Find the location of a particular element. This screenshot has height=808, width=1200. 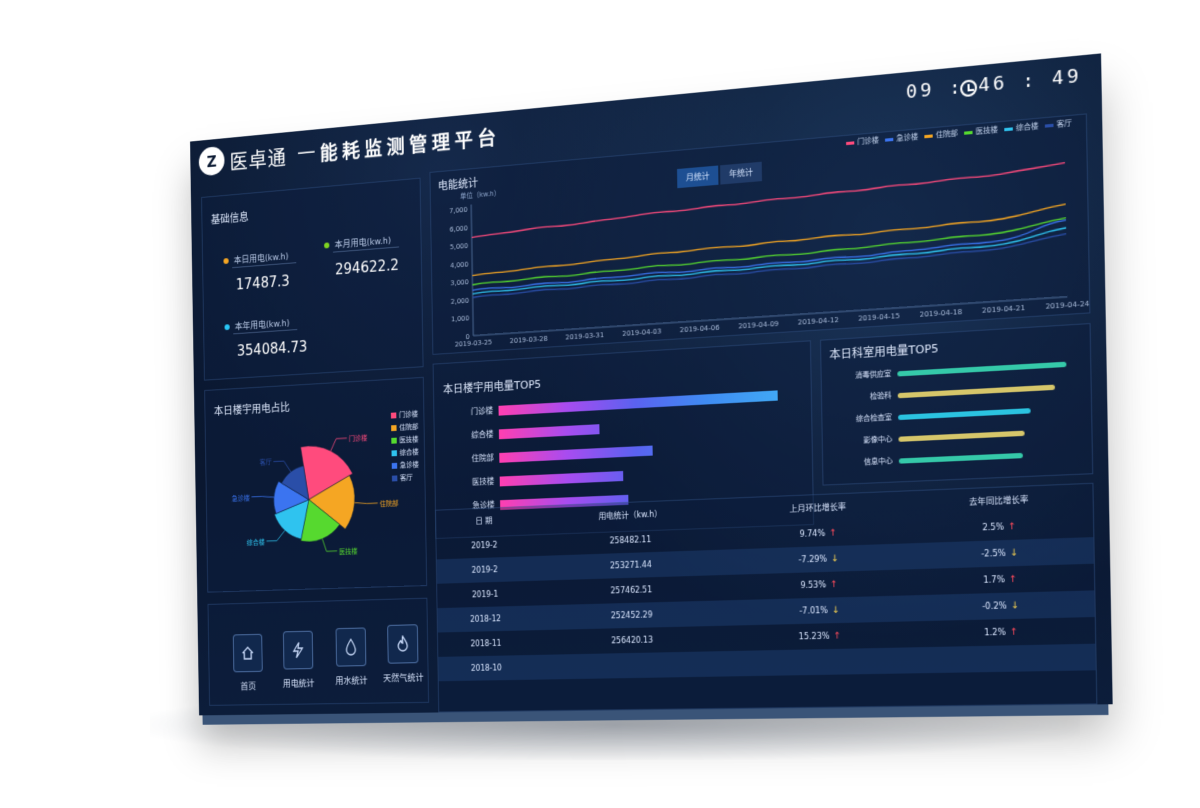

y-tick-label: 0 is located at coordinates (468, 337).